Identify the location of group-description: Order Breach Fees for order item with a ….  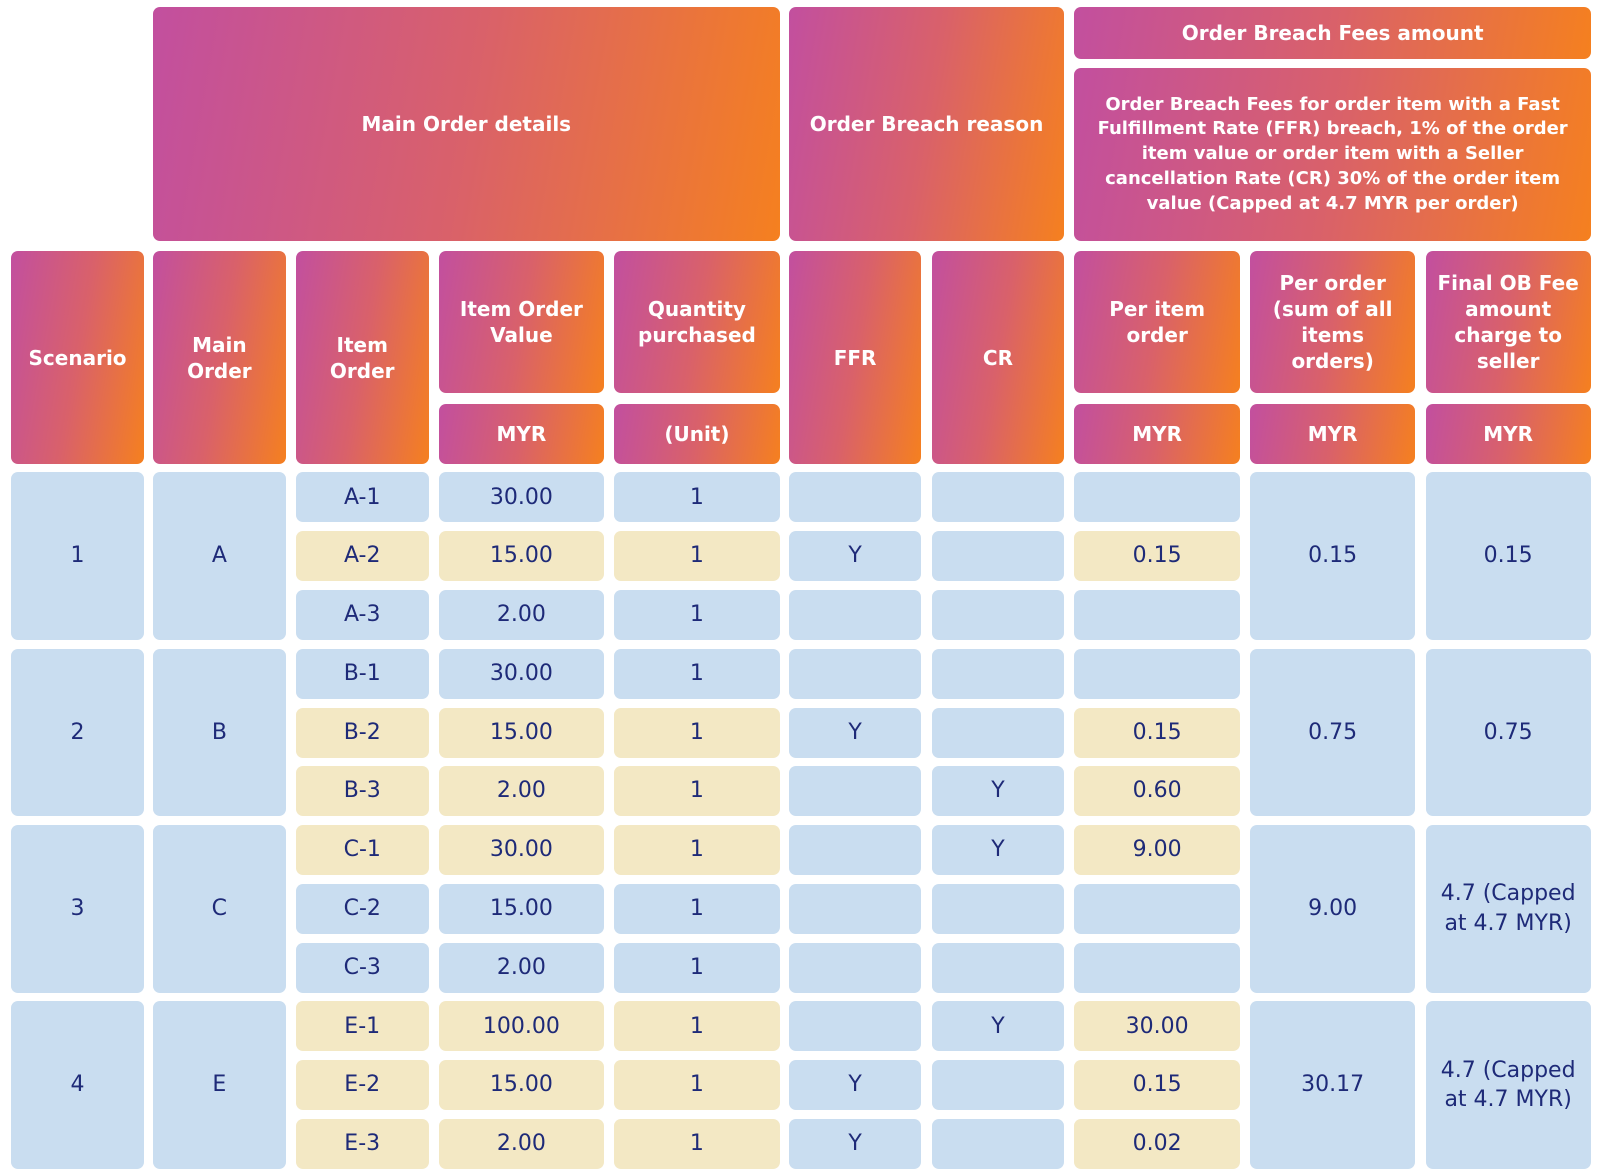
(1332, 154).